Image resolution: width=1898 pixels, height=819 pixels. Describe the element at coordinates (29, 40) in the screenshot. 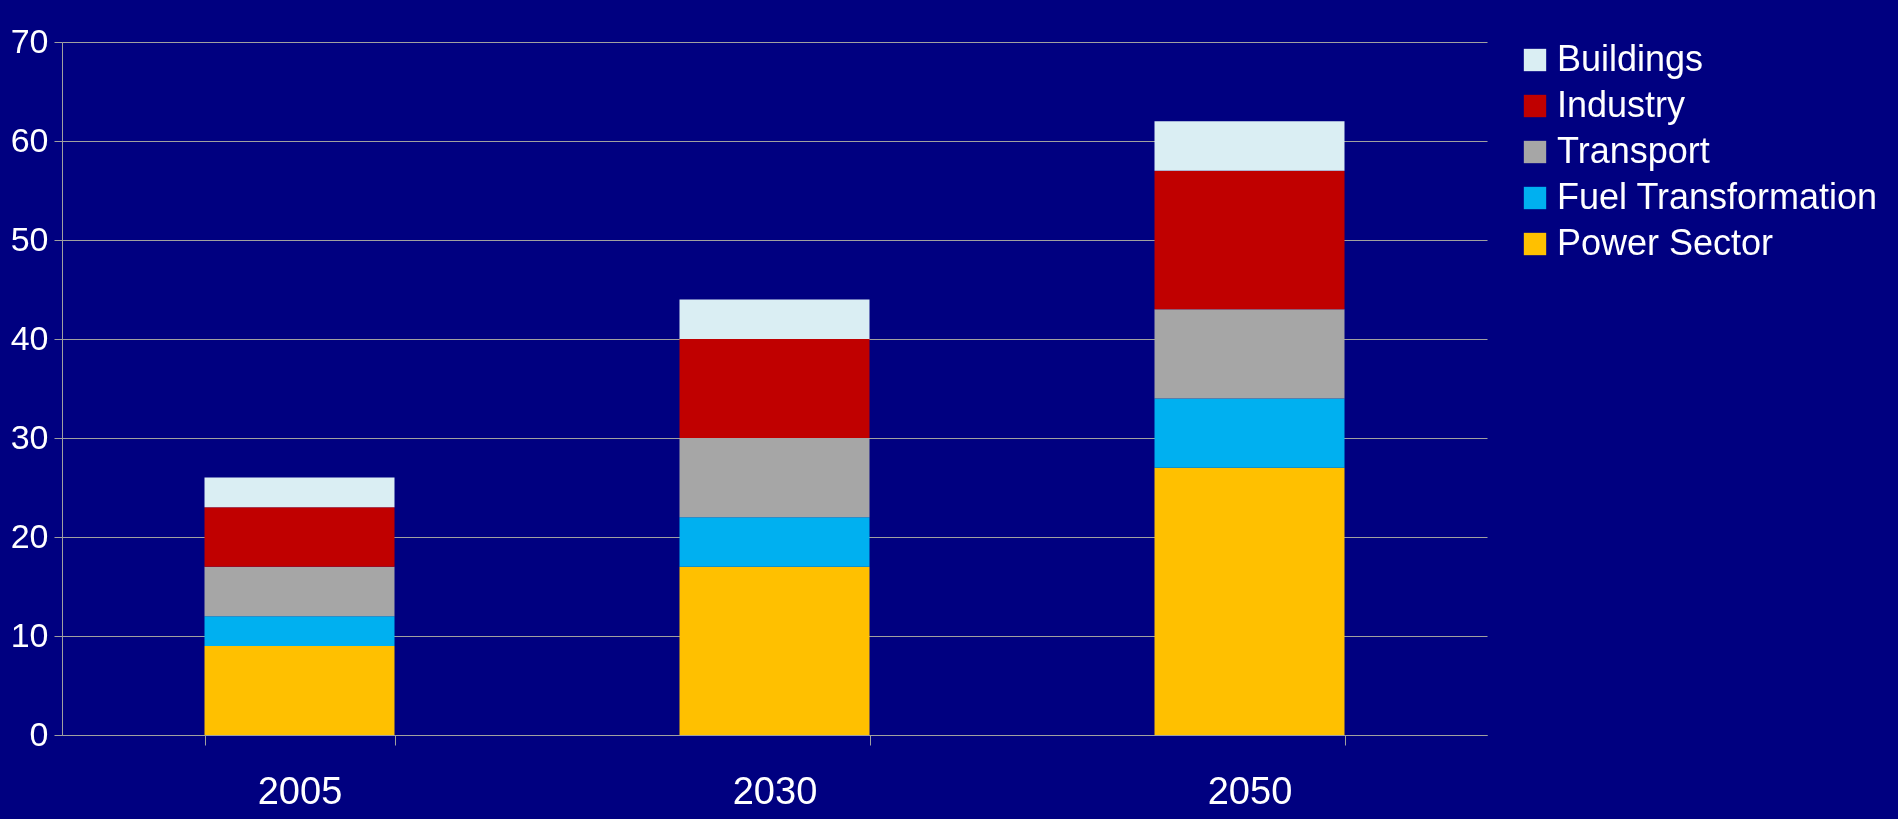

I see `y-tick-label: 70` at that location.